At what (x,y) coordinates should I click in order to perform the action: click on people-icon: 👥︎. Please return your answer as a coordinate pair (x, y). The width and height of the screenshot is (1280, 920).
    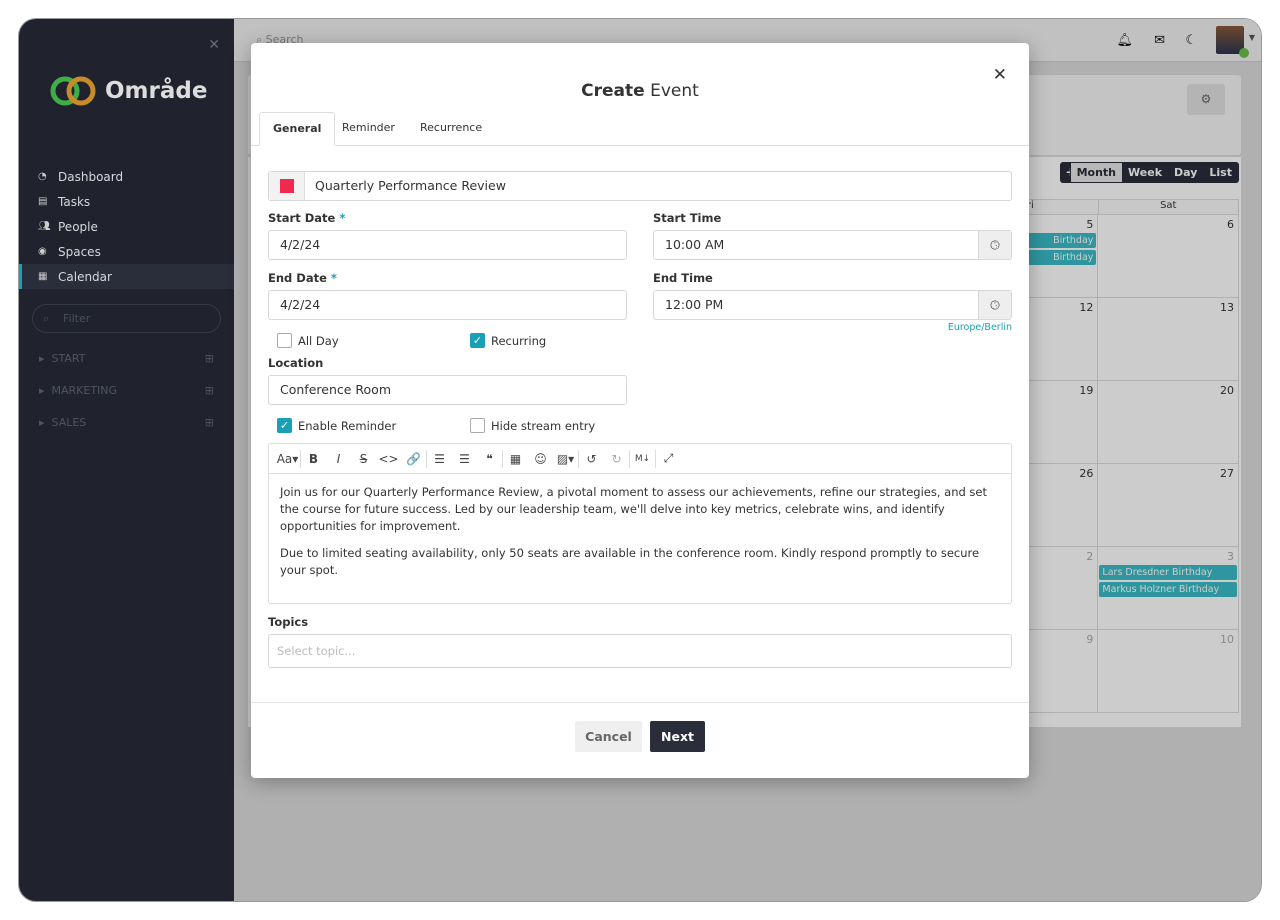
    Looking at the image, I should click on (44, 226).